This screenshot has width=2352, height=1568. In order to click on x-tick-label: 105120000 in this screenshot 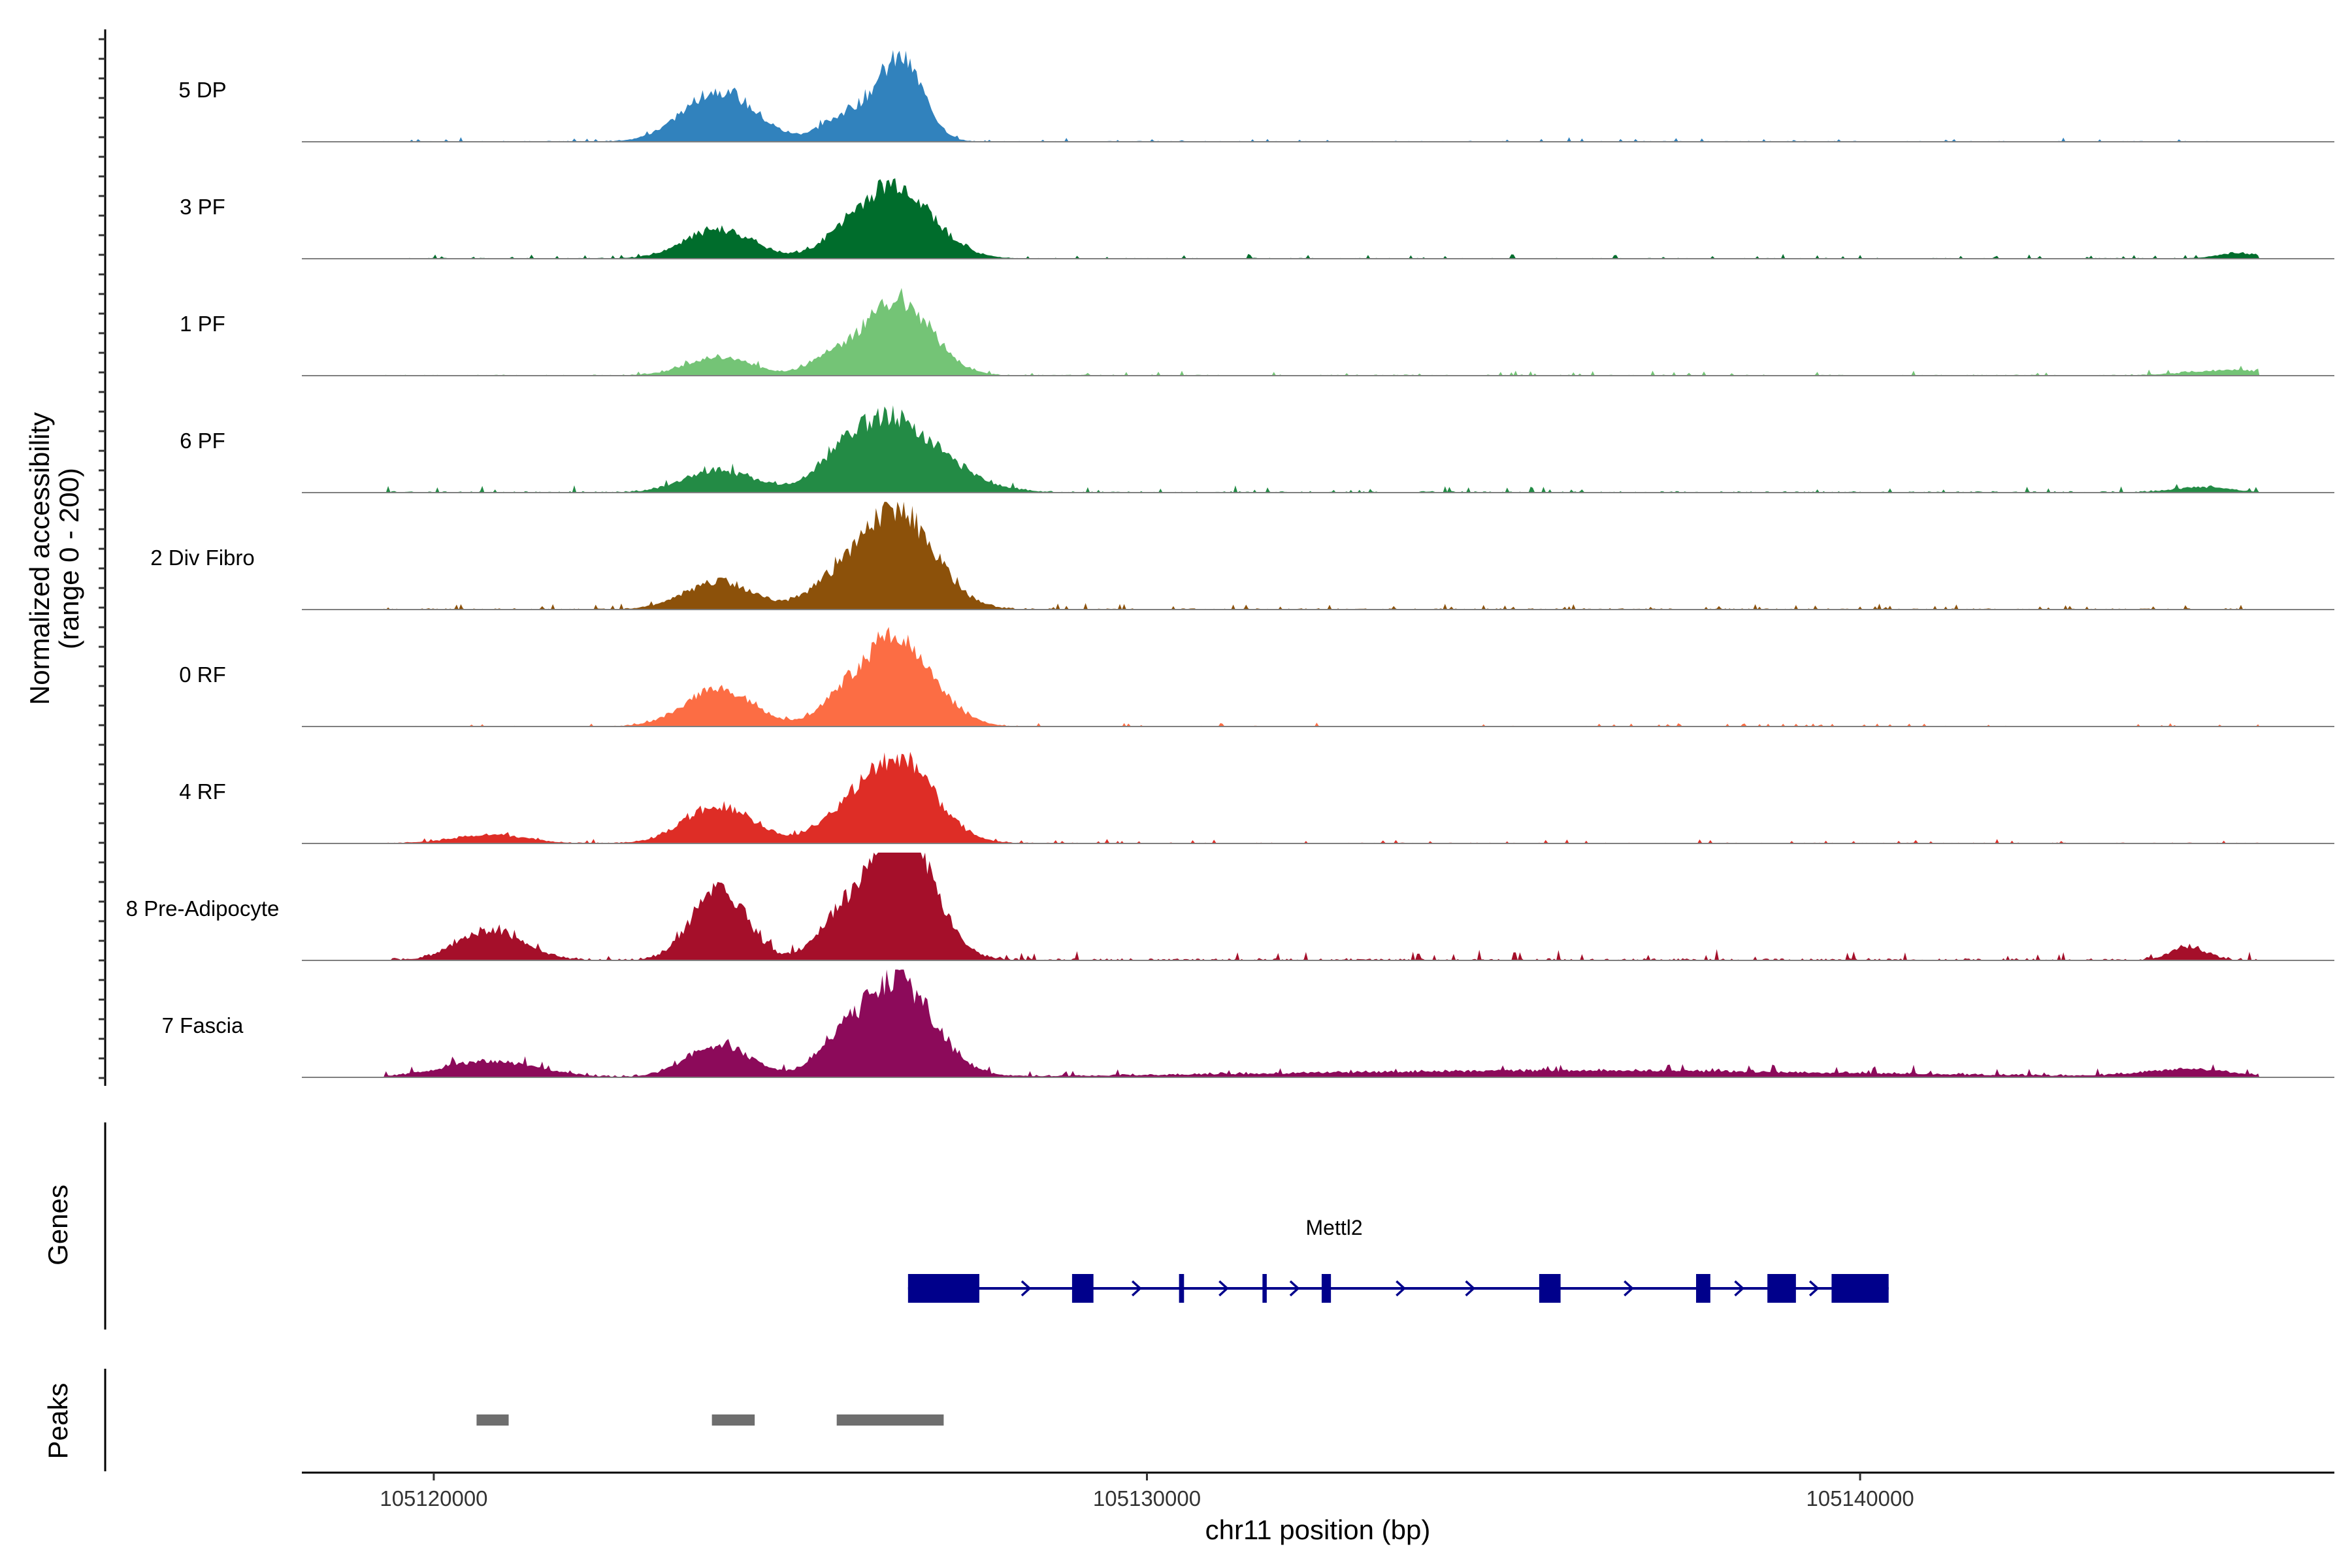, I will do `click(433, 1498)`.